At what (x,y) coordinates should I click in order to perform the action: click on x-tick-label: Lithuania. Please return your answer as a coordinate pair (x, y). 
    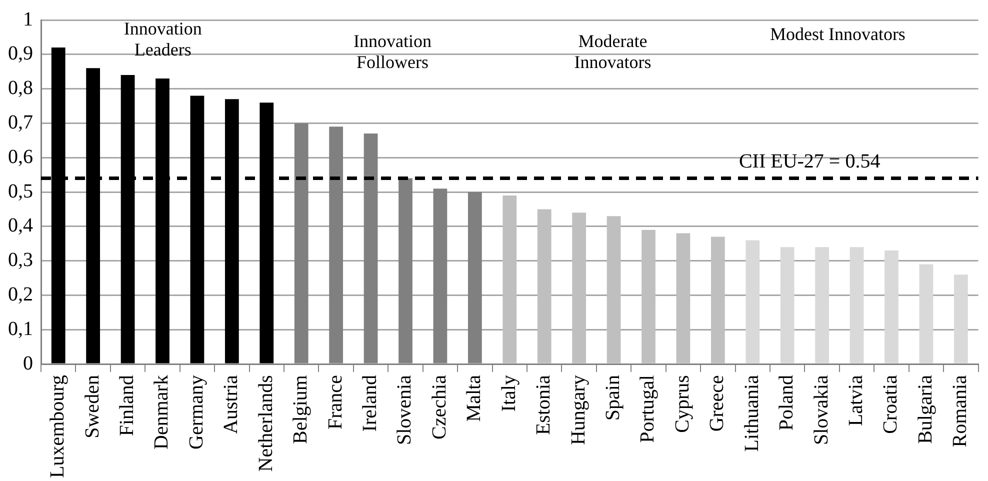
    Looking at the image, I should click on (751, 413).